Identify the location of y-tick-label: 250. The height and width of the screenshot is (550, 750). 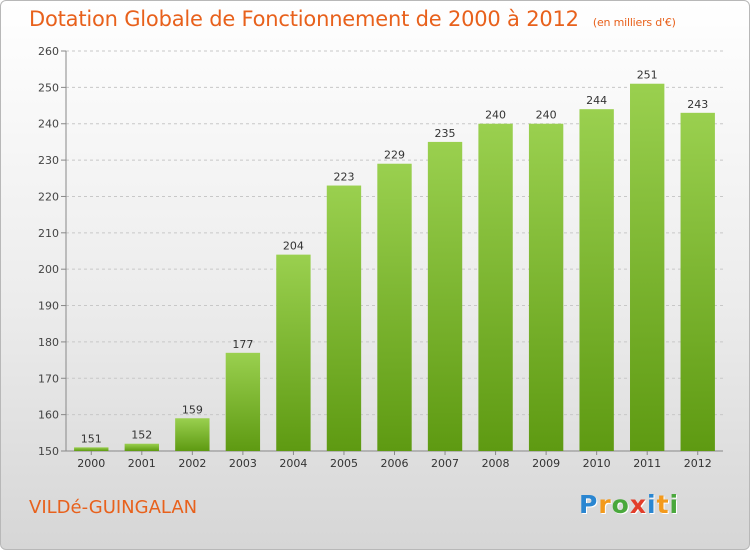
(48, 87).